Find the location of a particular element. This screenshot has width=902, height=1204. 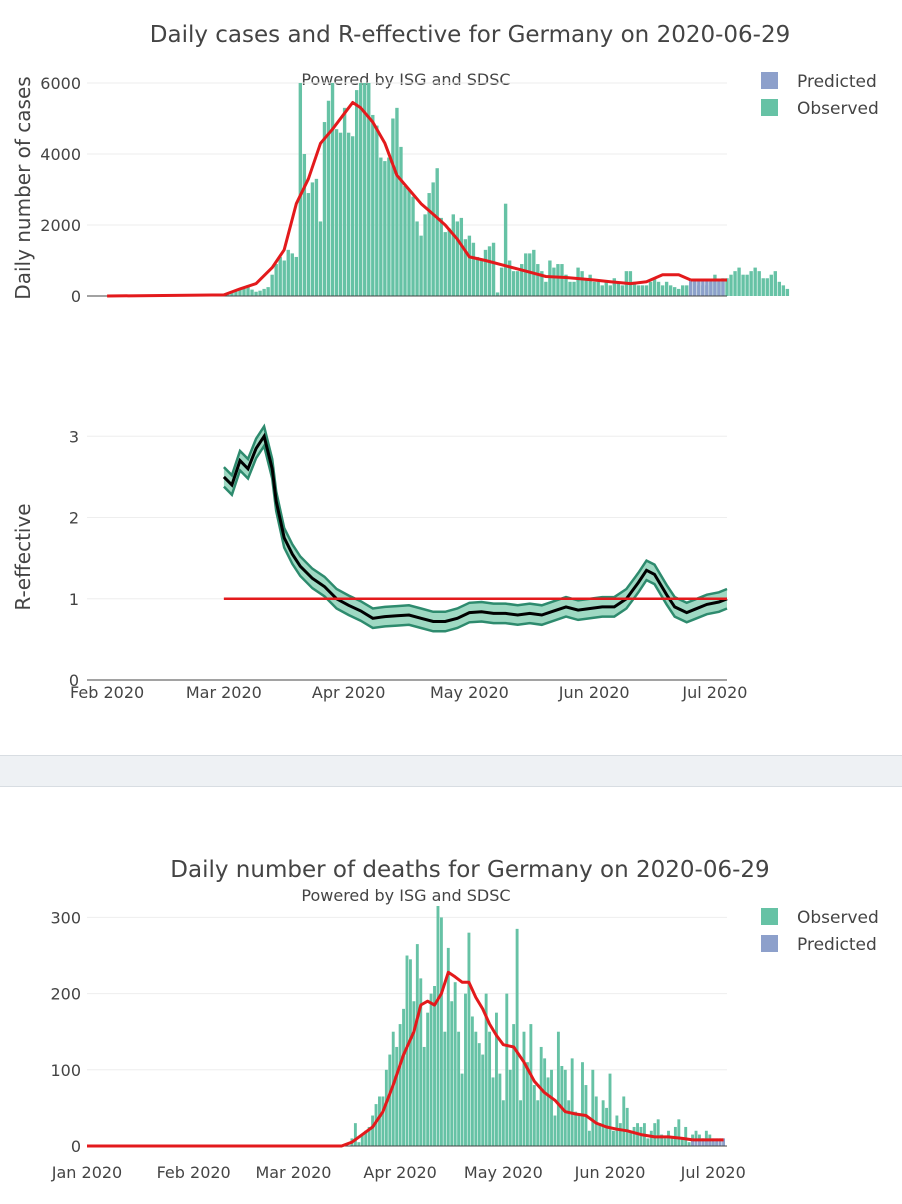

deaths-legend: Observed Predicted is located at coordinates (820, 931).